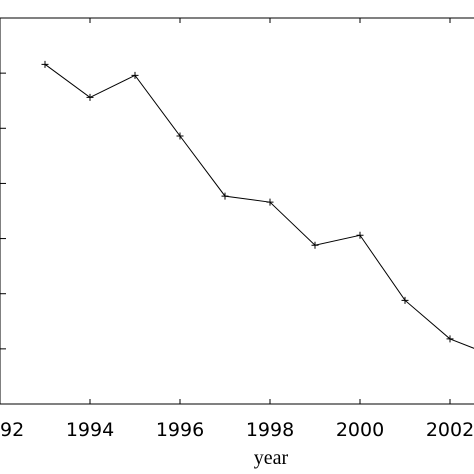 The height and width of the screenshot is (474, 474). I want to click on x-tick-label: 1996, so click(180, 430).